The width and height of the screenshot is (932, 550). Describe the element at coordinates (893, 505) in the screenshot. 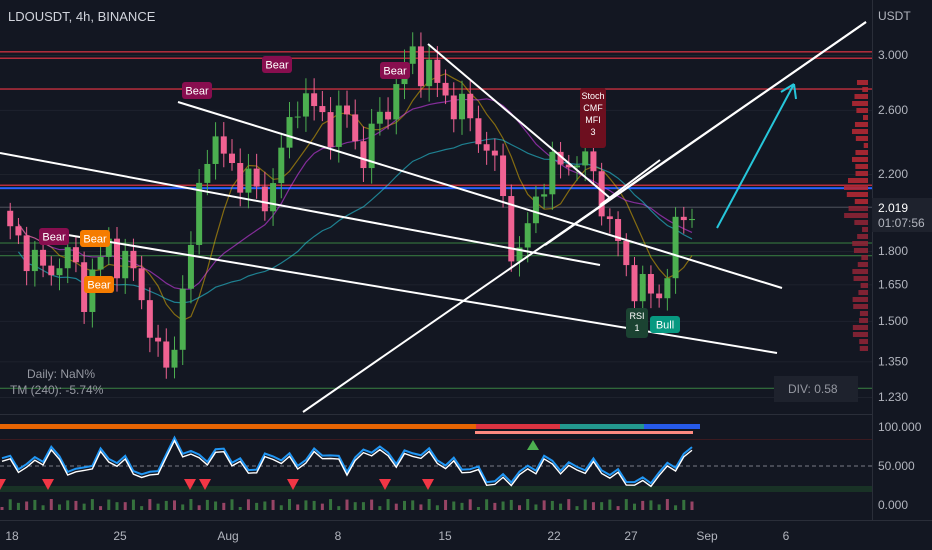

I see `osc-tick-label: 0.000` at that location.